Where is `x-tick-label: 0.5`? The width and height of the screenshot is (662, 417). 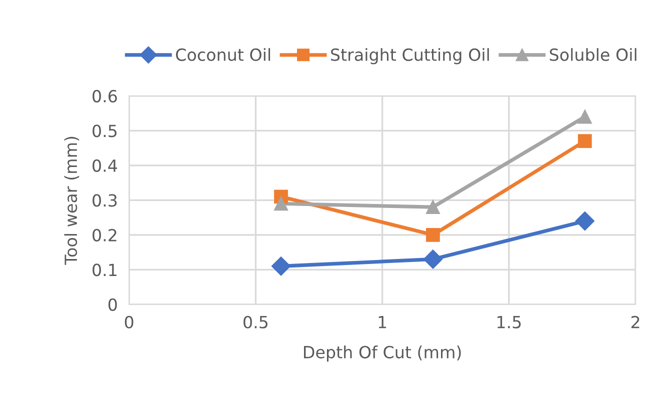 x-tick-label: 0.5 is located at coordinates (256, 322).